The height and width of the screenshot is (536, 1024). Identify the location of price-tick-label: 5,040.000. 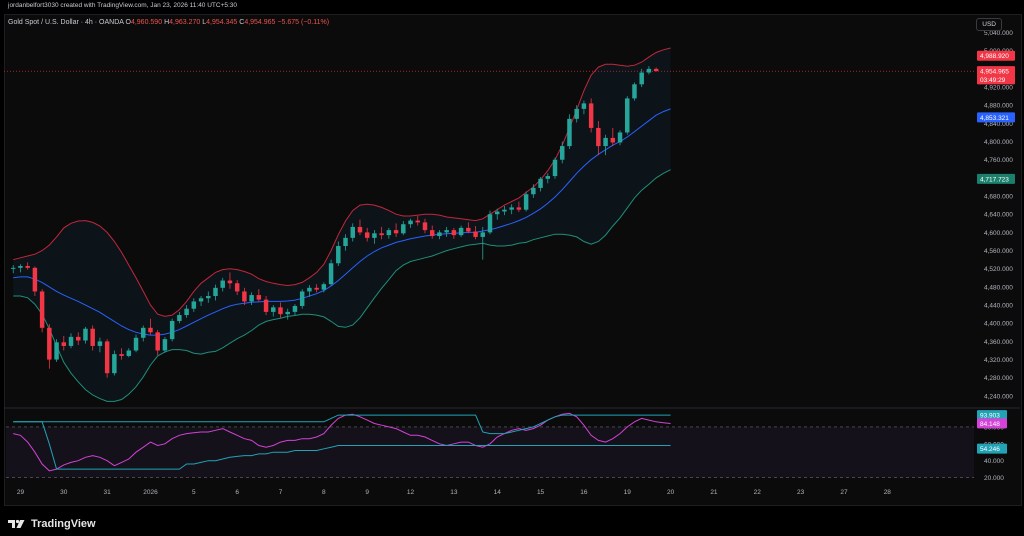
(998, 33).